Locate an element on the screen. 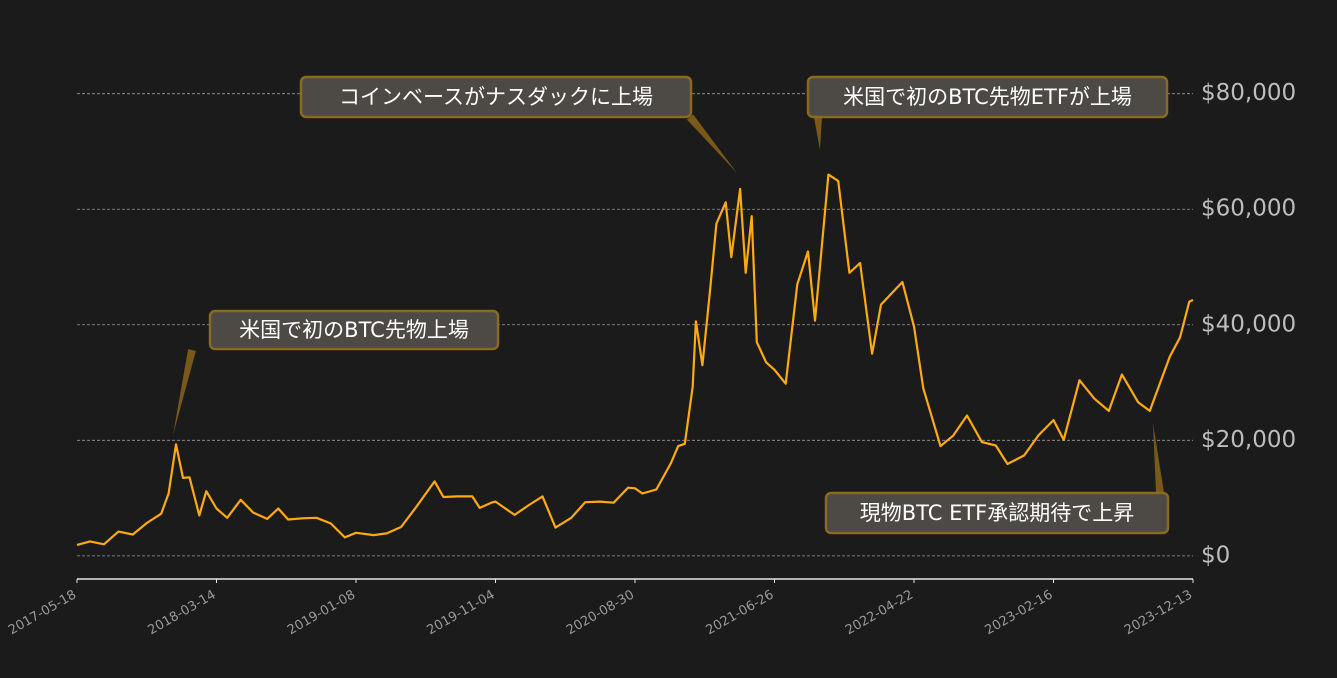 The height and width of the screenshot is (678, 1337). y-tick-label: $20,000 is located at coordinates (1248, 440).